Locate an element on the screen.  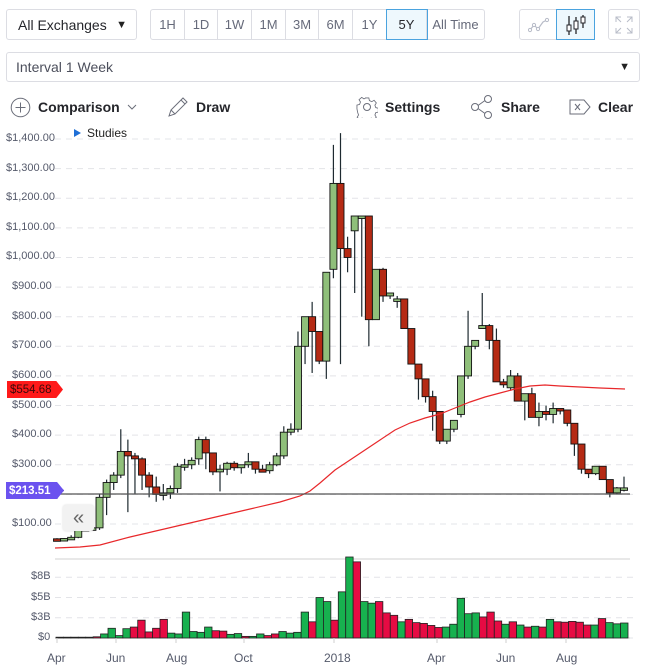
studies-toggle: Studies is located at coordinates (100, 133).